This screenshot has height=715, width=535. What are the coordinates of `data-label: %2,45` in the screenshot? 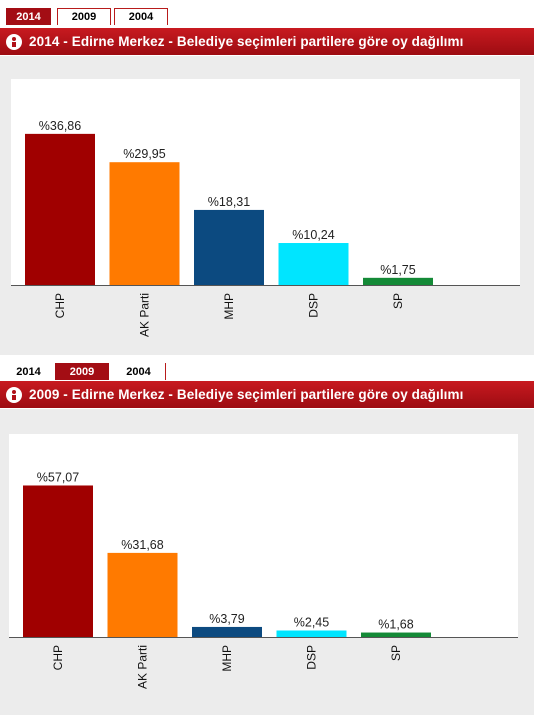 It's located at (311, 622).